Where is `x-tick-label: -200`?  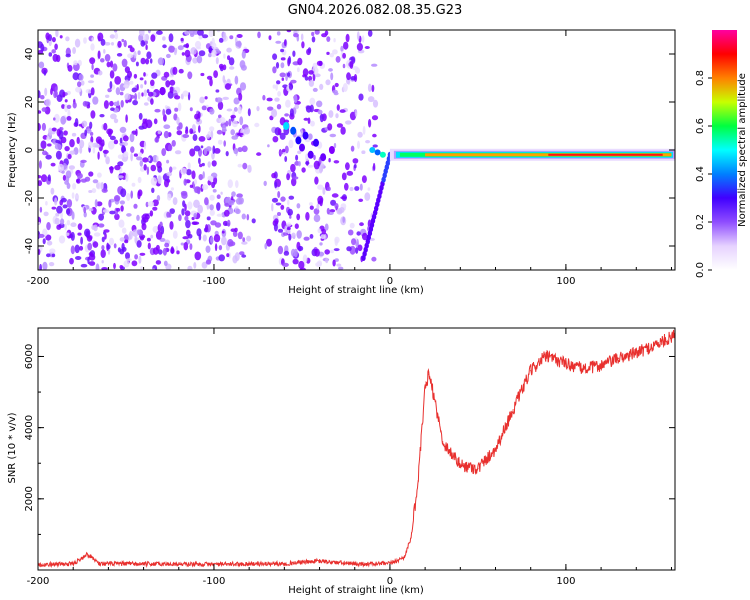 x-tick-label: -200 is located at coordinates (38, 281).